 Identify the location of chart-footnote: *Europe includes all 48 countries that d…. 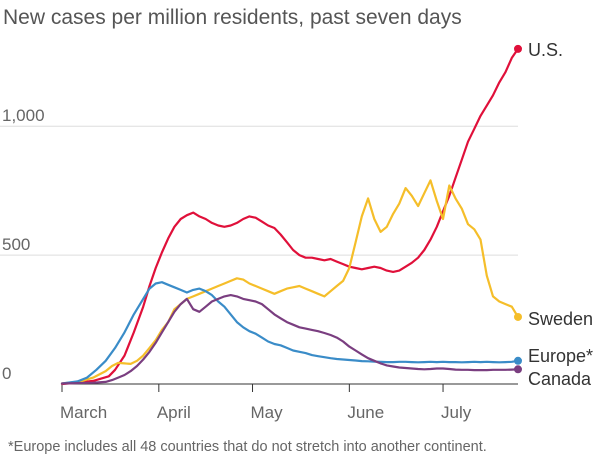
(247, 447).